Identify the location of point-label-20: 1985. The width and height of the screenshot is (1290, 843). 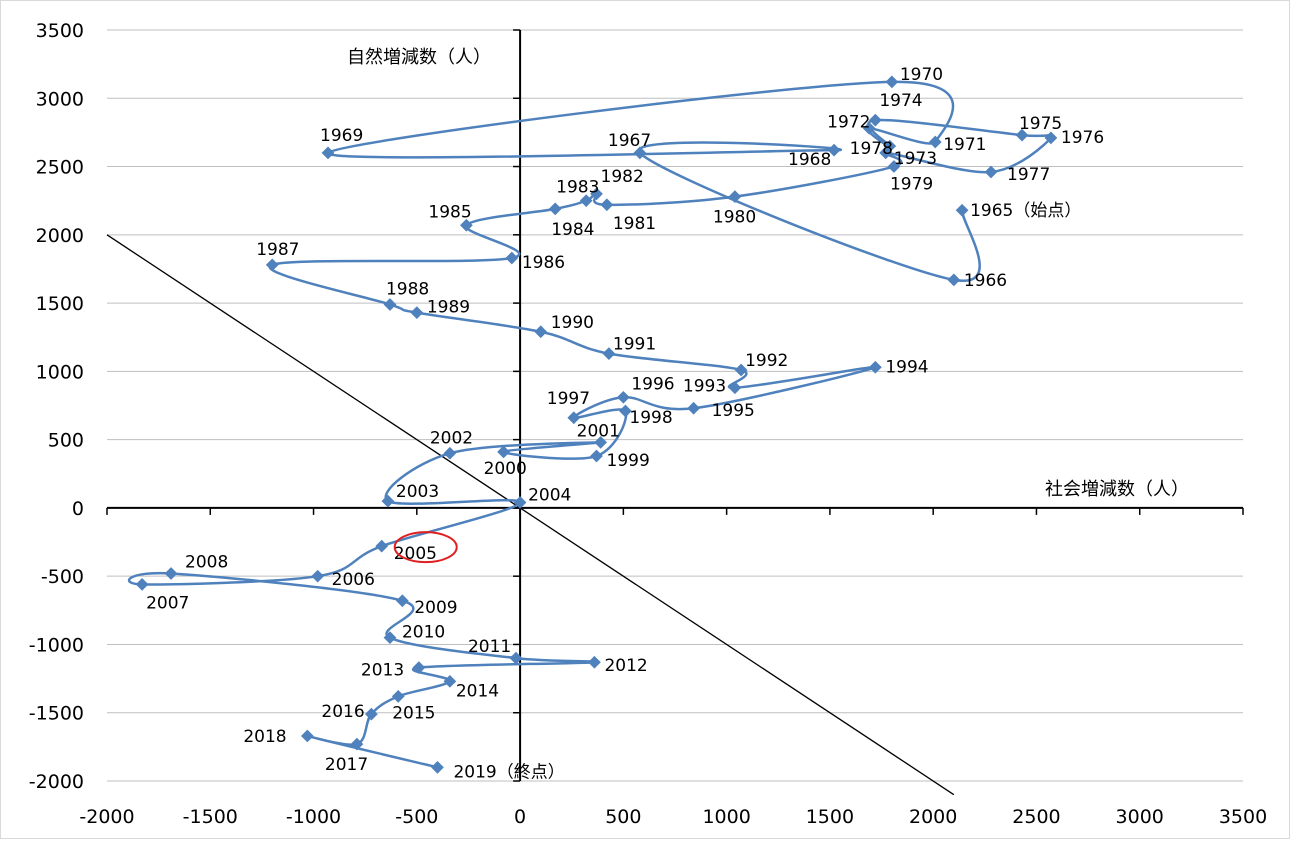
(449, 212).